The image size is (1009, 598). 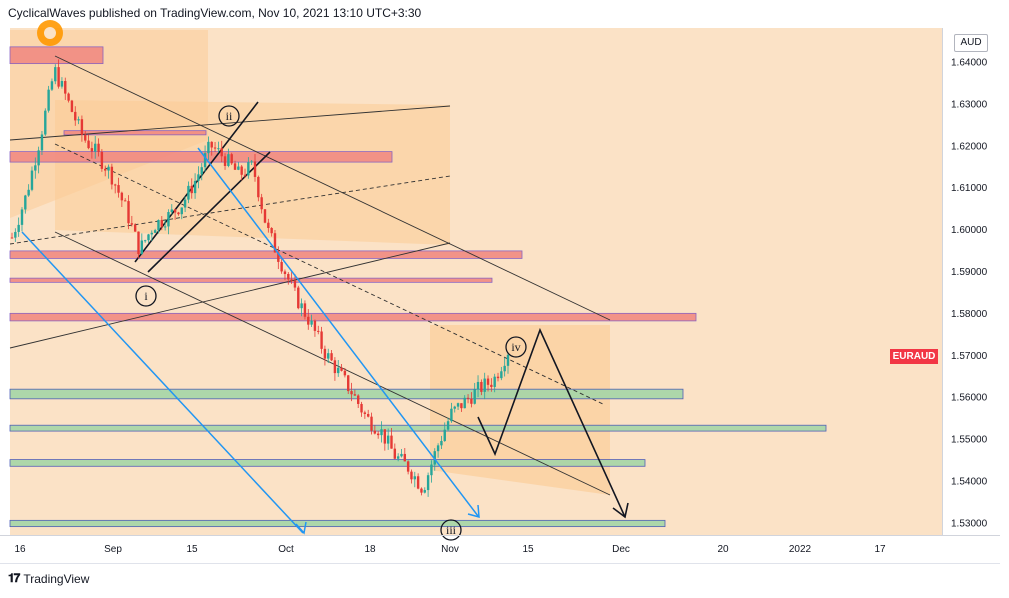 I want to click on footer-brand: TradingView, so click(x=56, y=578).